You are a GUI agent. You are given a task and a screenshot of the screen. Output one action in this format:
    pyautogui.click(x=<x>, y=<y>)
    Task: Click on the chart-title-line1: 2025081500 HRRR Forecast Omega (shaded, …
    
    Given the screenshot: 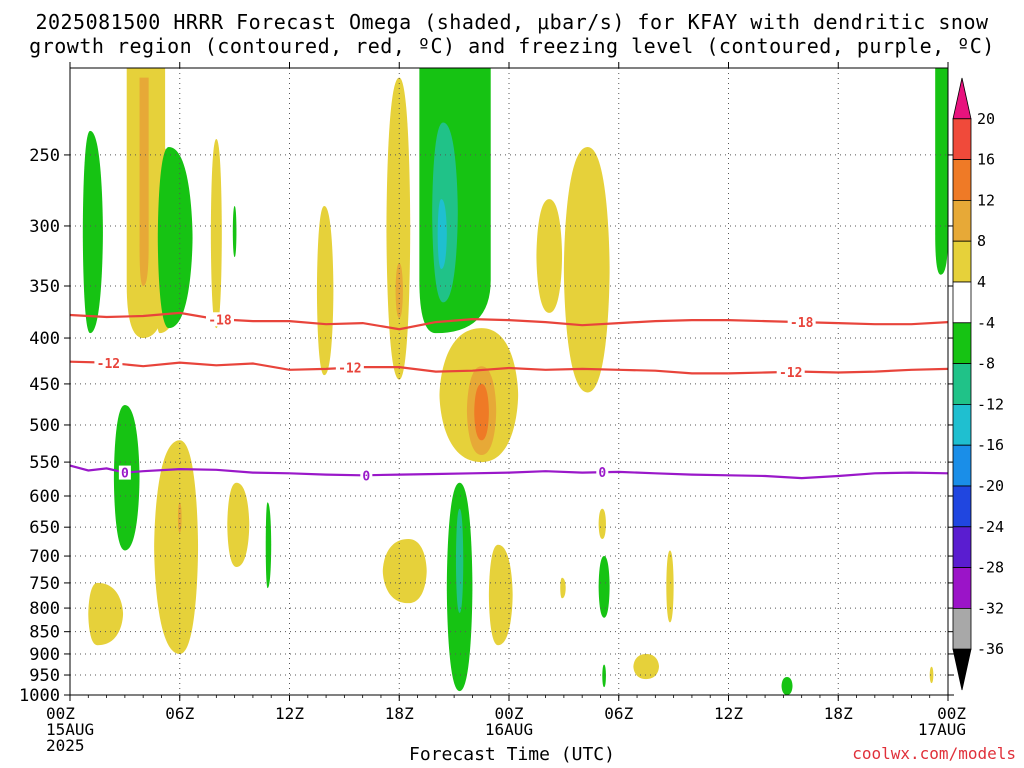 What is the action you would take?
    pyautogui.click(x=512, y=22)
    